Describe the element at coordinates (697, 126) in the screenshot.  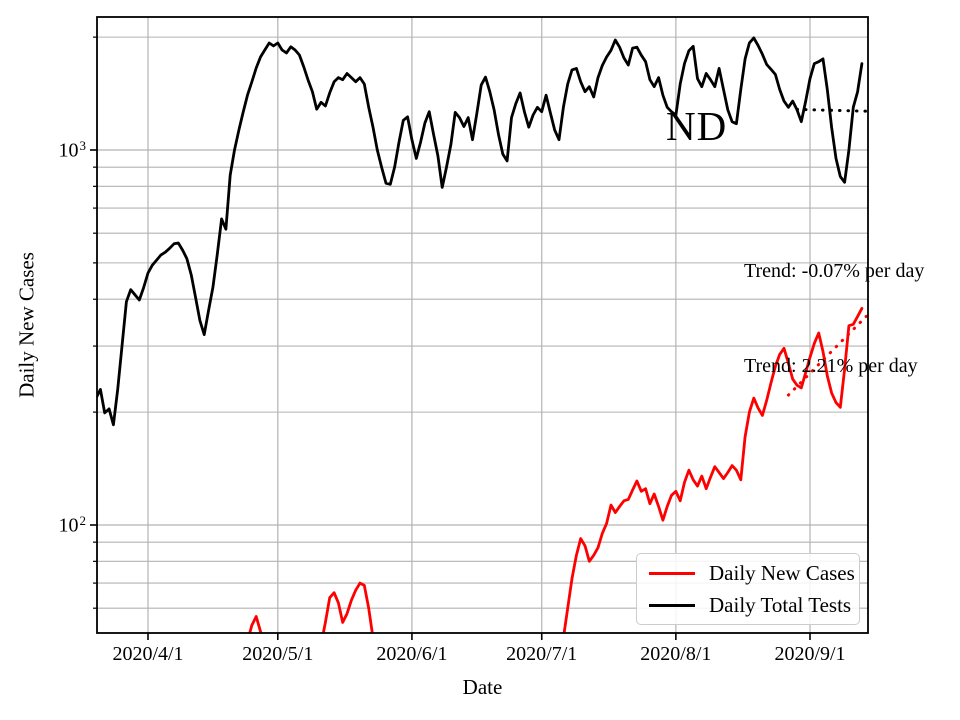
I see `region-label-annotation: ND` at that location.